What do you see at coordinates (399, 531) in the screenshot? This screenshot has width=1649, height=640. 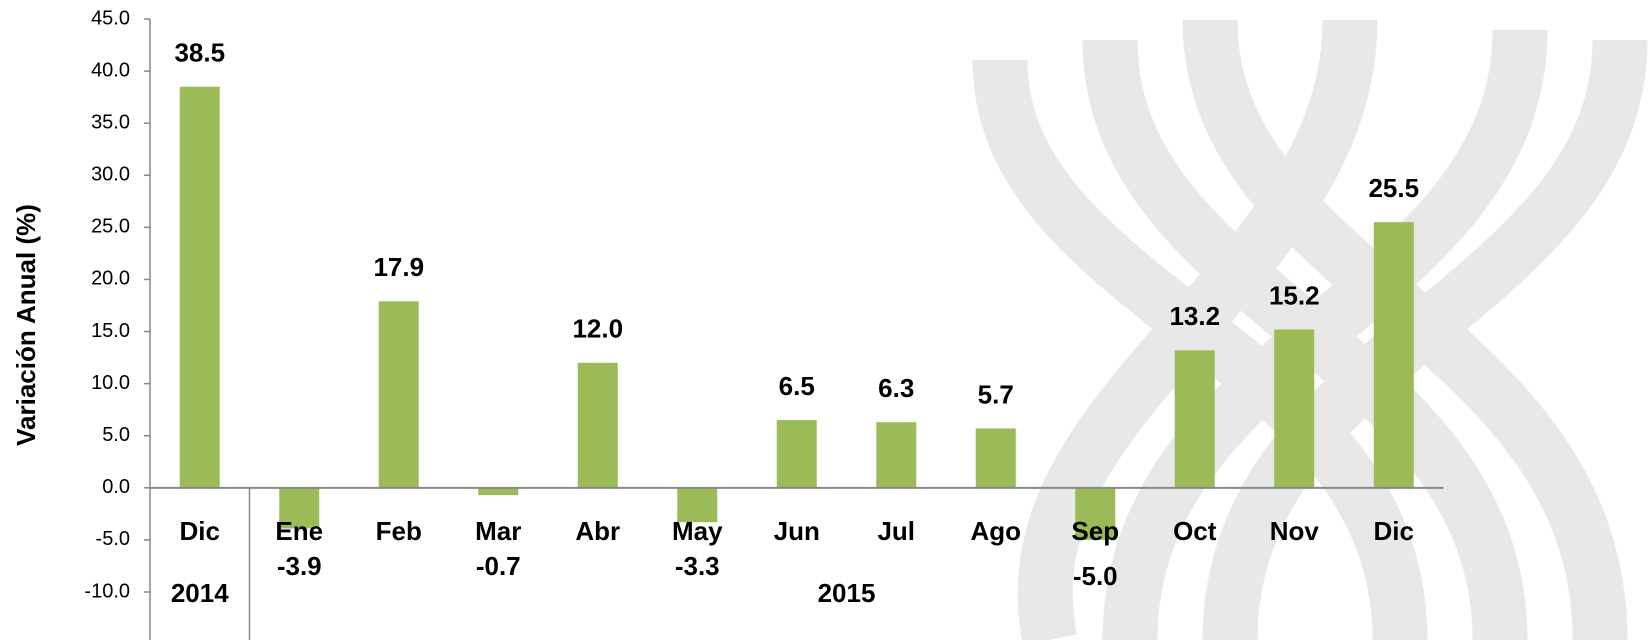 I see `x-tick-label: Feb` at bounding box center [399, 531].